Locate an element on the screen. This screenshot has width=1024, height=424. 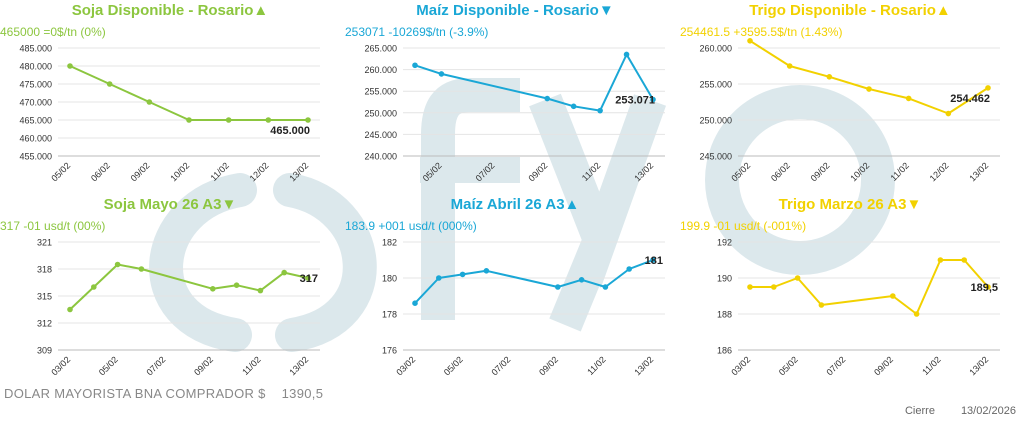
panel-subtitle: 465000 =0$/tn (0%) is located at coordinates (53, 32).